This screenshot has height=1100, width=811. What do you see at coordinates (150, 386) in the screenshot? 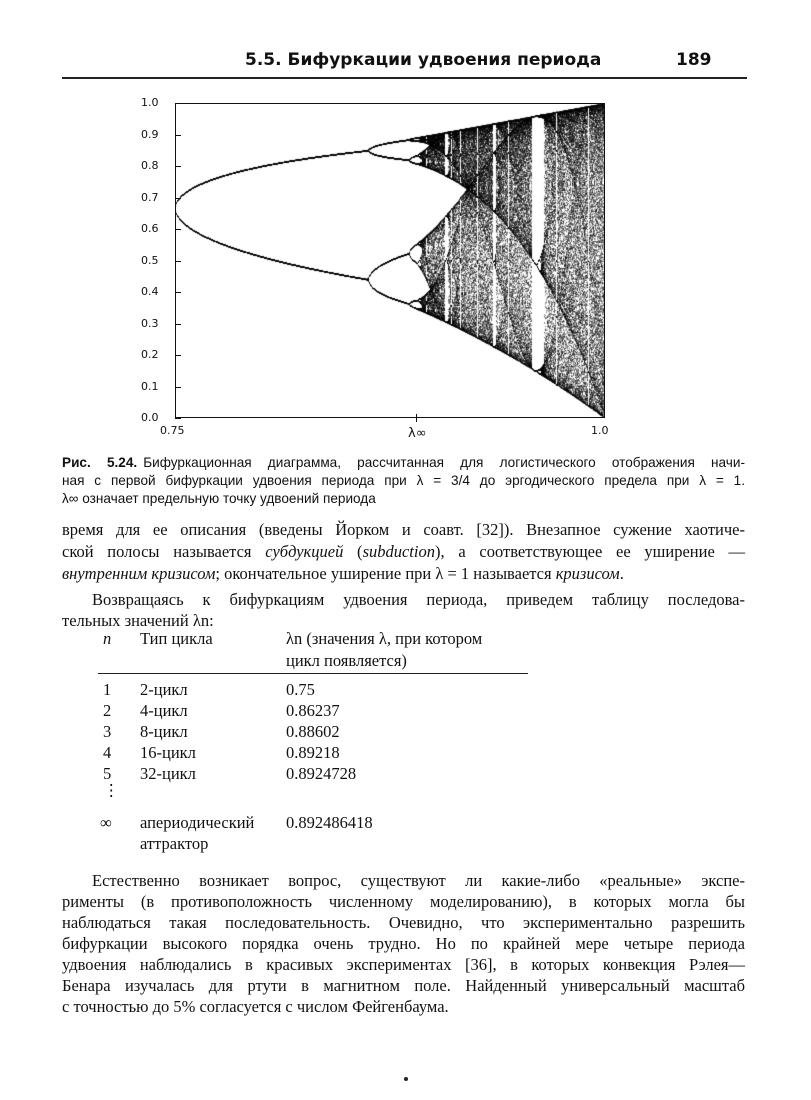
I see `y-tick-label: 0.1` at bounding box center [150, 386].